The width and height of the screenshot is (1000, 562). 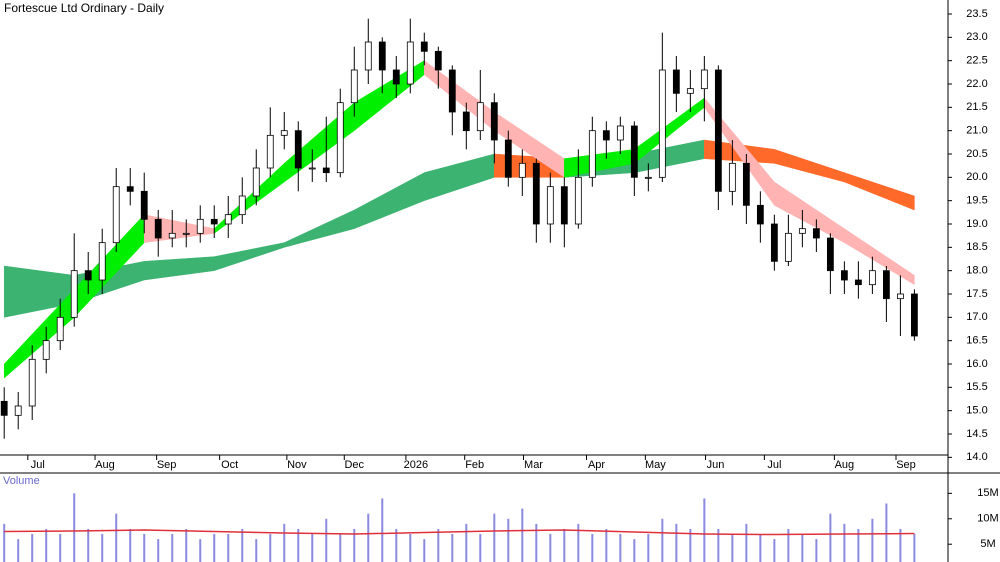 What do you see at coordinates (976, 457) in the screenshot?
I see `y-tick-label: 14.0` at bounding box center [976, 457].